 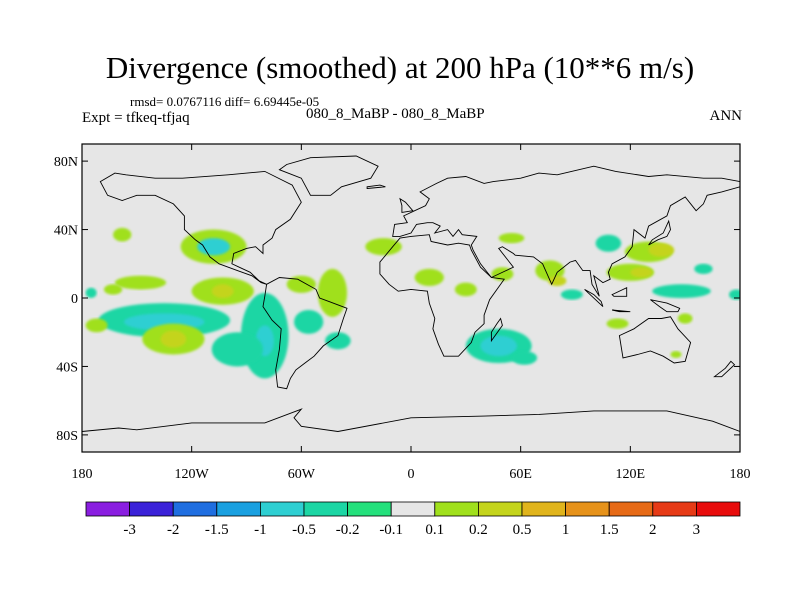 What do you see at coordinates (66, 162) in the screenshot?
I see `lat-tick-label: 80N` at bounding box center [66, 162].